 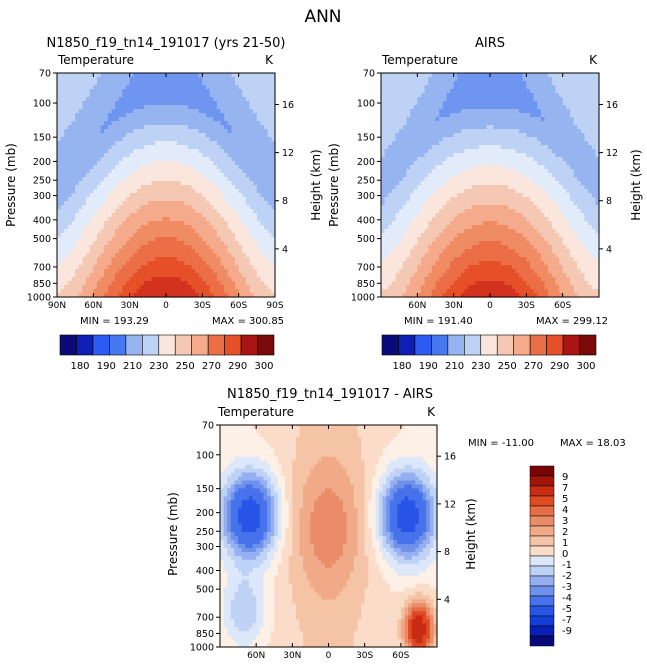 What do you see at coordinates (158, 366) in the screenshot?
I see `colorbar-label: 230` at bounding box center [158, 366].